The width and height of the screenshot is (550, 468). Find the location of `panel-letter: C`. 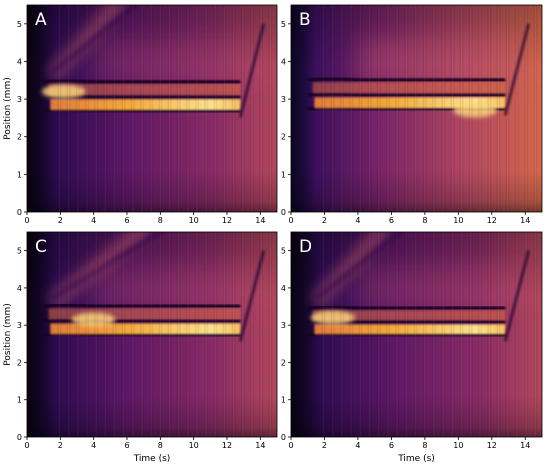

panel-letter: C is located at coordinates (41, 247).